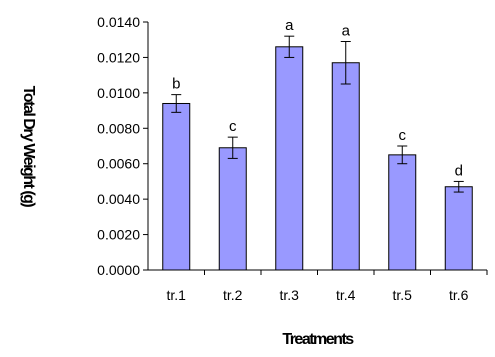 This screenshot has width=495, height=357. I want to click on x-tick-label: tr.5, so click(403, 295).